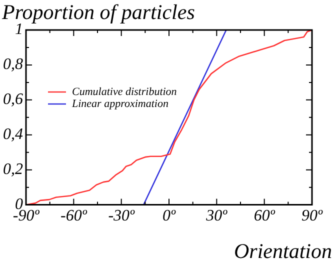 Image resolution: width=334 pixels, height=264 pixels. What do you see at coordinates (265, 216) in the screenshot?
I see `x-tick-label: 60º` at bounding box center [265, 216].